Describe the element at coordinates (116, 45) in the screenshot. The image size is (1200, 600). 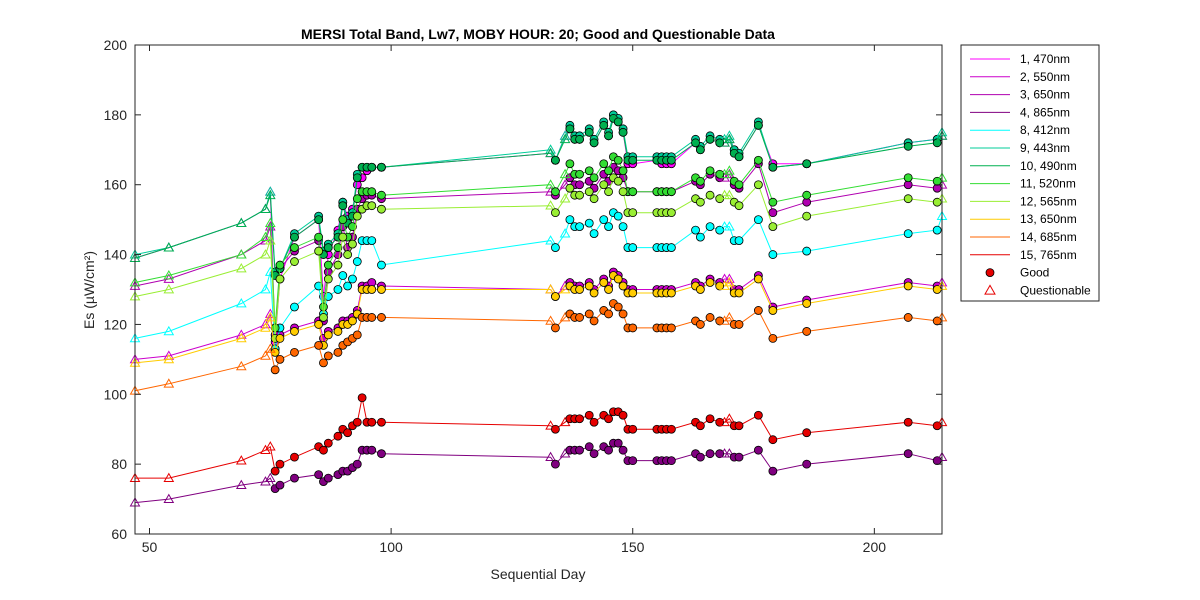
I see `y-tick-label: 200` at that location.